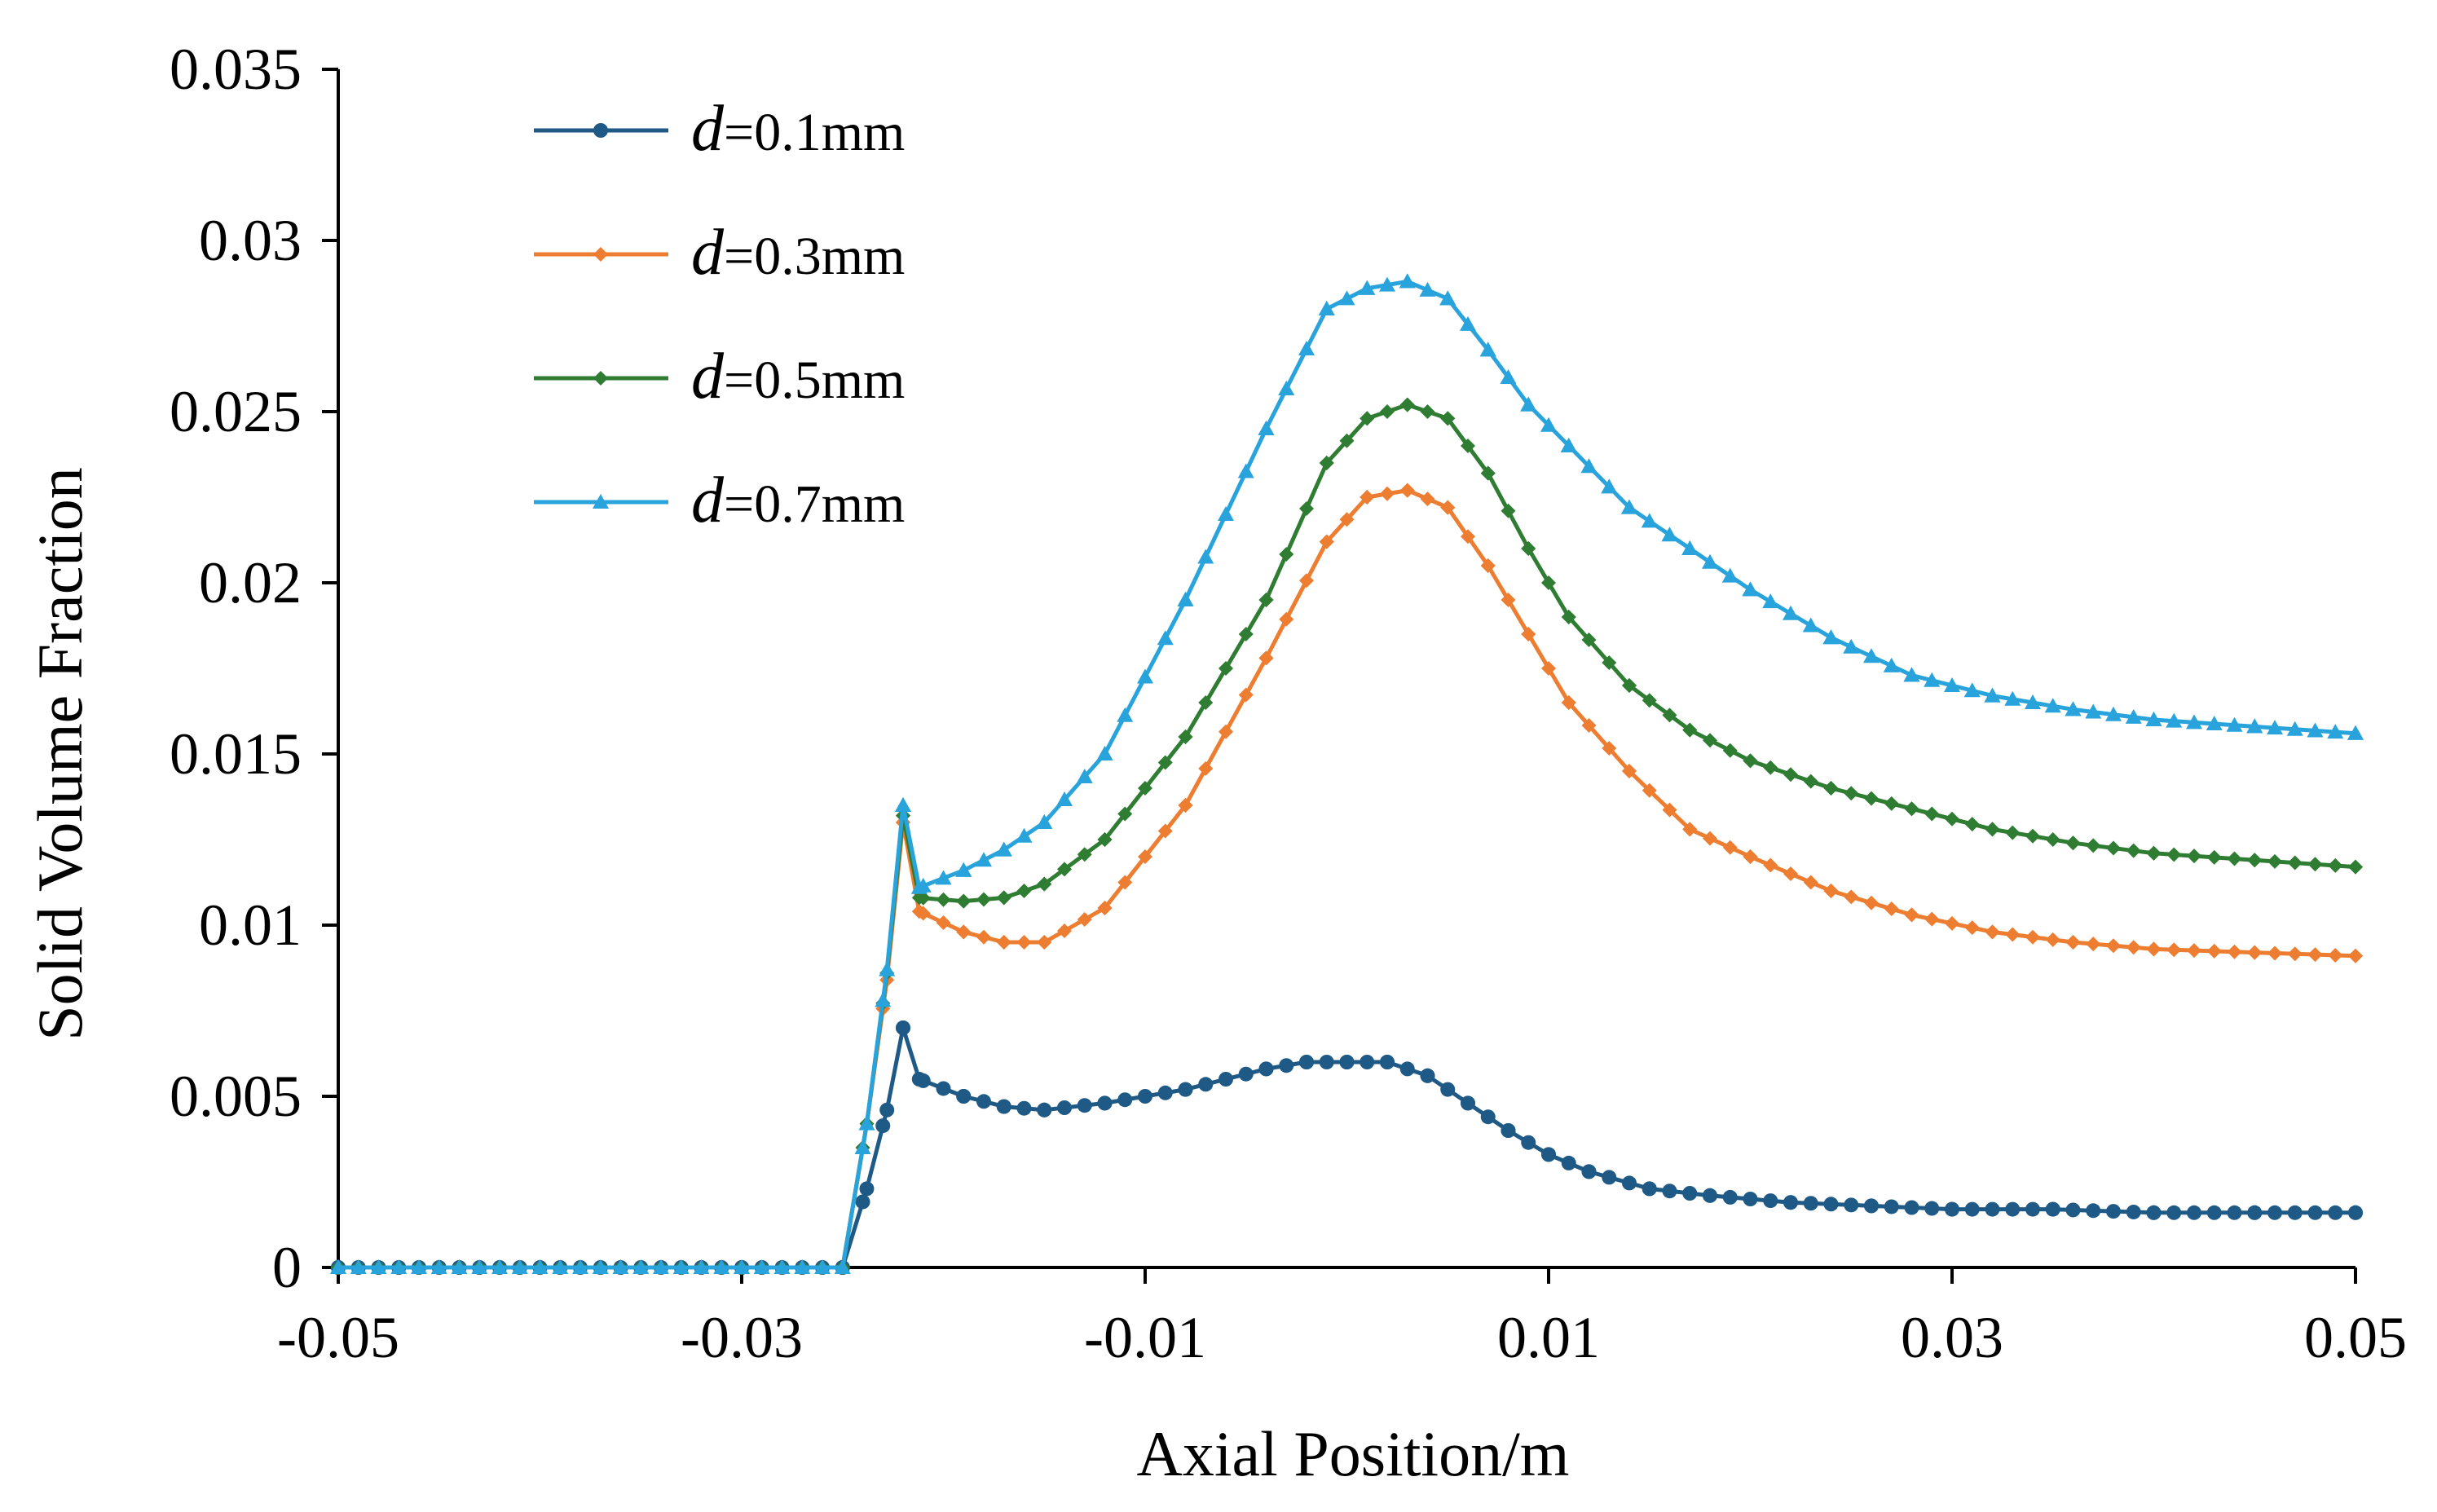  Describe the element at coordinates (798, 500) in the screenshot. I see `legend-label: d=0.7mm` at that location.